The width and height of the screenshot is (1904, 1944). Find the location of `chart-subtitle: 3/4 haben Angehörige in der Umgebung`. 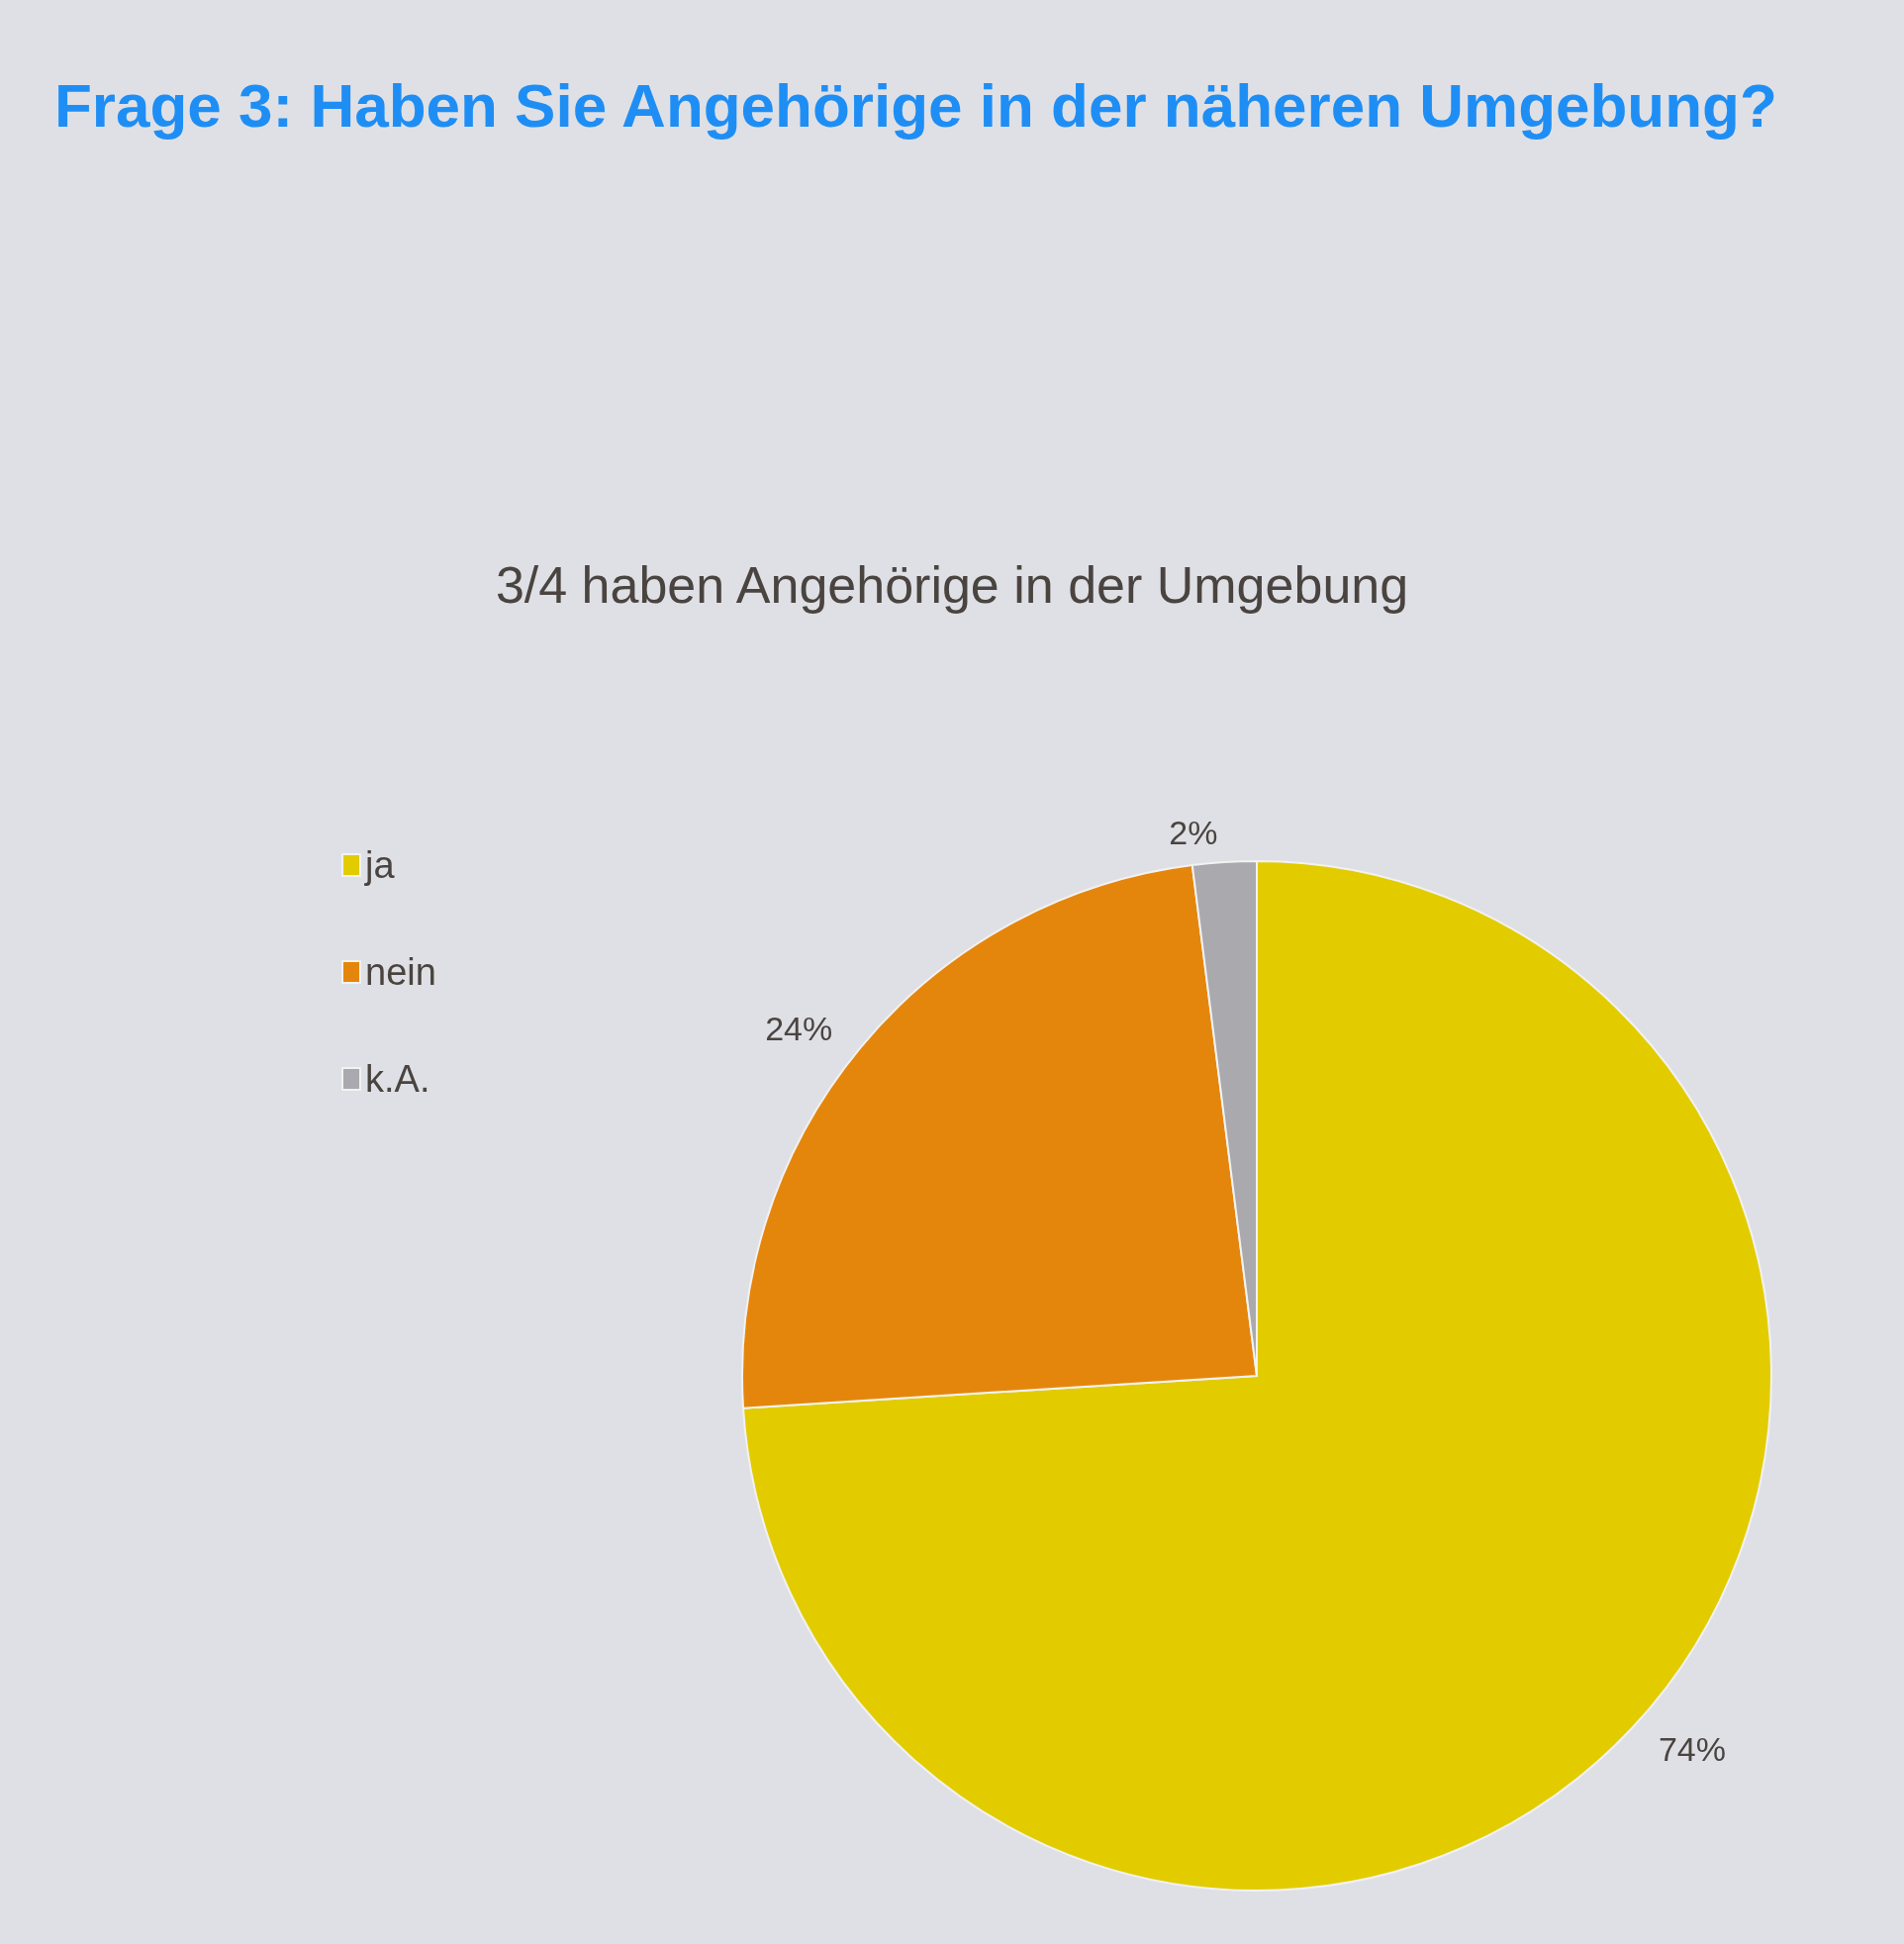

chart-subtitle: 3/4 haben Angehörige in der Umgebung is located at coordinates (952, 585).